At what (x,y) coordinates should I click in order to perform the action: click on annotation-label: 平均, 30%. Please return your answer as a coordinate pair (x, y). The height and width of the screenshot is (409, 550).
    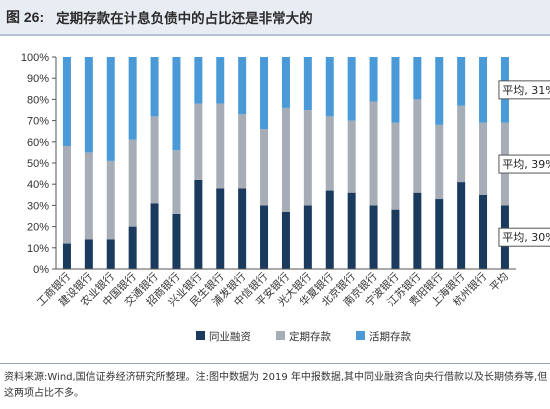
    Looking at the image, I should click on (526, 237).